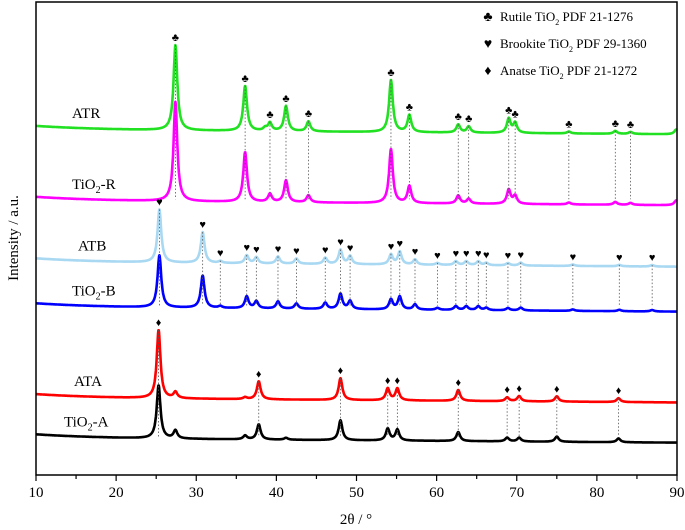  I want to click on x-tick-label: 30, so click(196, 493).